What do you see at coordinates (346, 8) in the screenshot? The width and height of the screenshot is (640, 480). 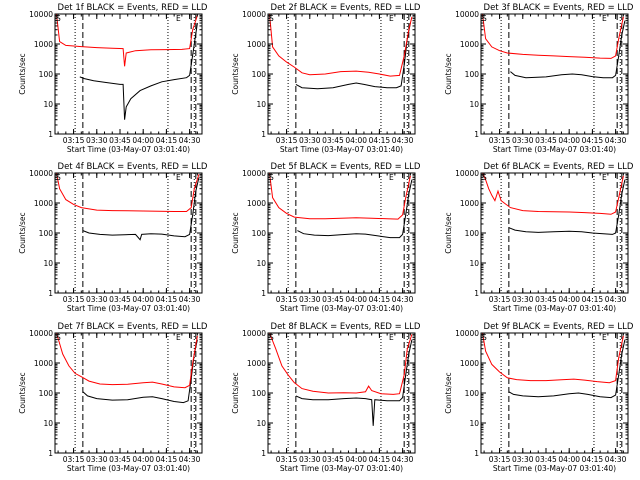 I see `chart-title: Det 2f BLACK = Events, RED = LLD` at bounding box center [346, 8].